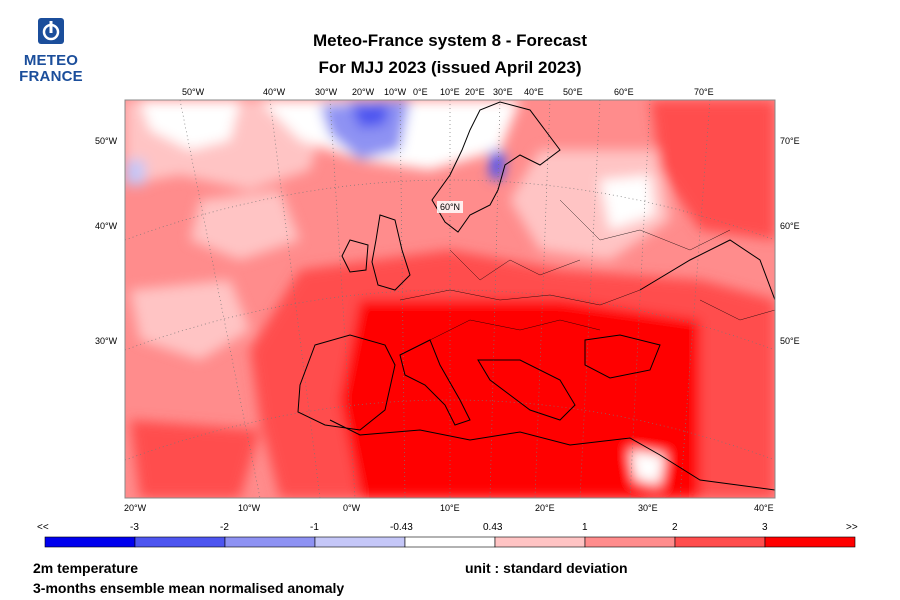 Image resolution: width=900 pixels, height=600 pixels. Describe the element at coordinates (314, 527) in the screenshot. I see `colorbar-label: -1` at that location.